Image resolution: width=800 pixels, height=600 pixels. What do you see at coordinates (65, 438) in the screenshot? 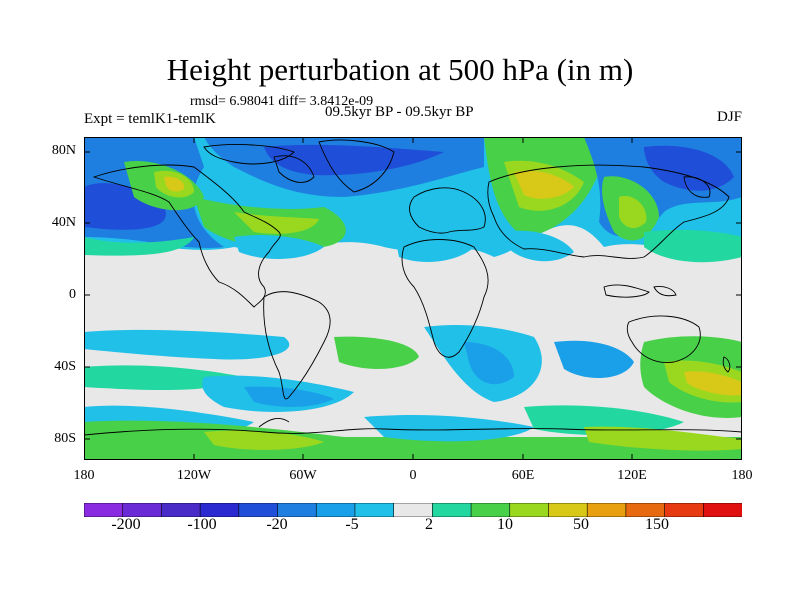
I see `lat-tick-80s: 80S` at bounding box center [65, 438].